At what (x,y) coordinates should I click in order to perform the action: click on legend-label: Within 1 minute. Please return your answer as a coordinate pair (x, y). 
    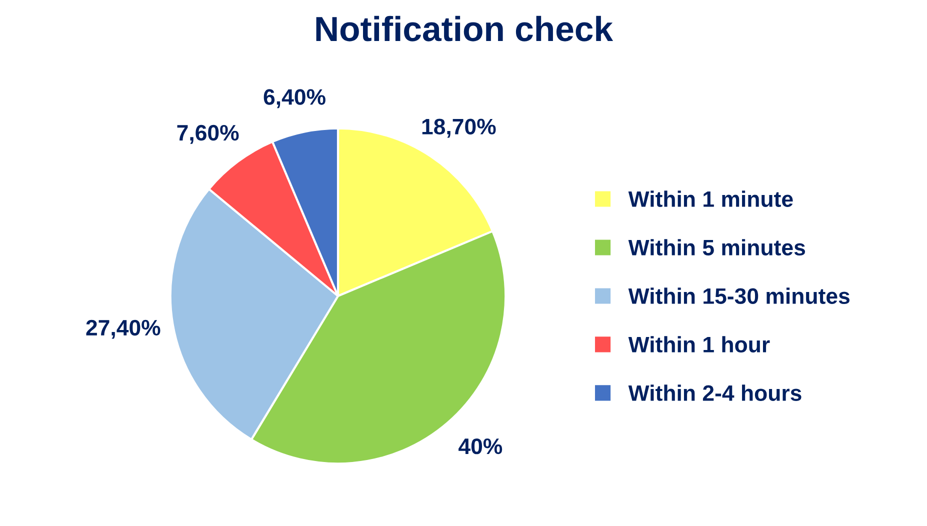
    Looking at the image, I should click on (710, 198).